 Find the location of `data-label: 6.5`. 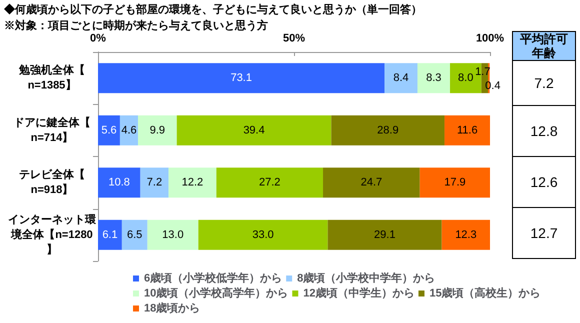

data-label: 6.5 is located at coordinates (134, 234).